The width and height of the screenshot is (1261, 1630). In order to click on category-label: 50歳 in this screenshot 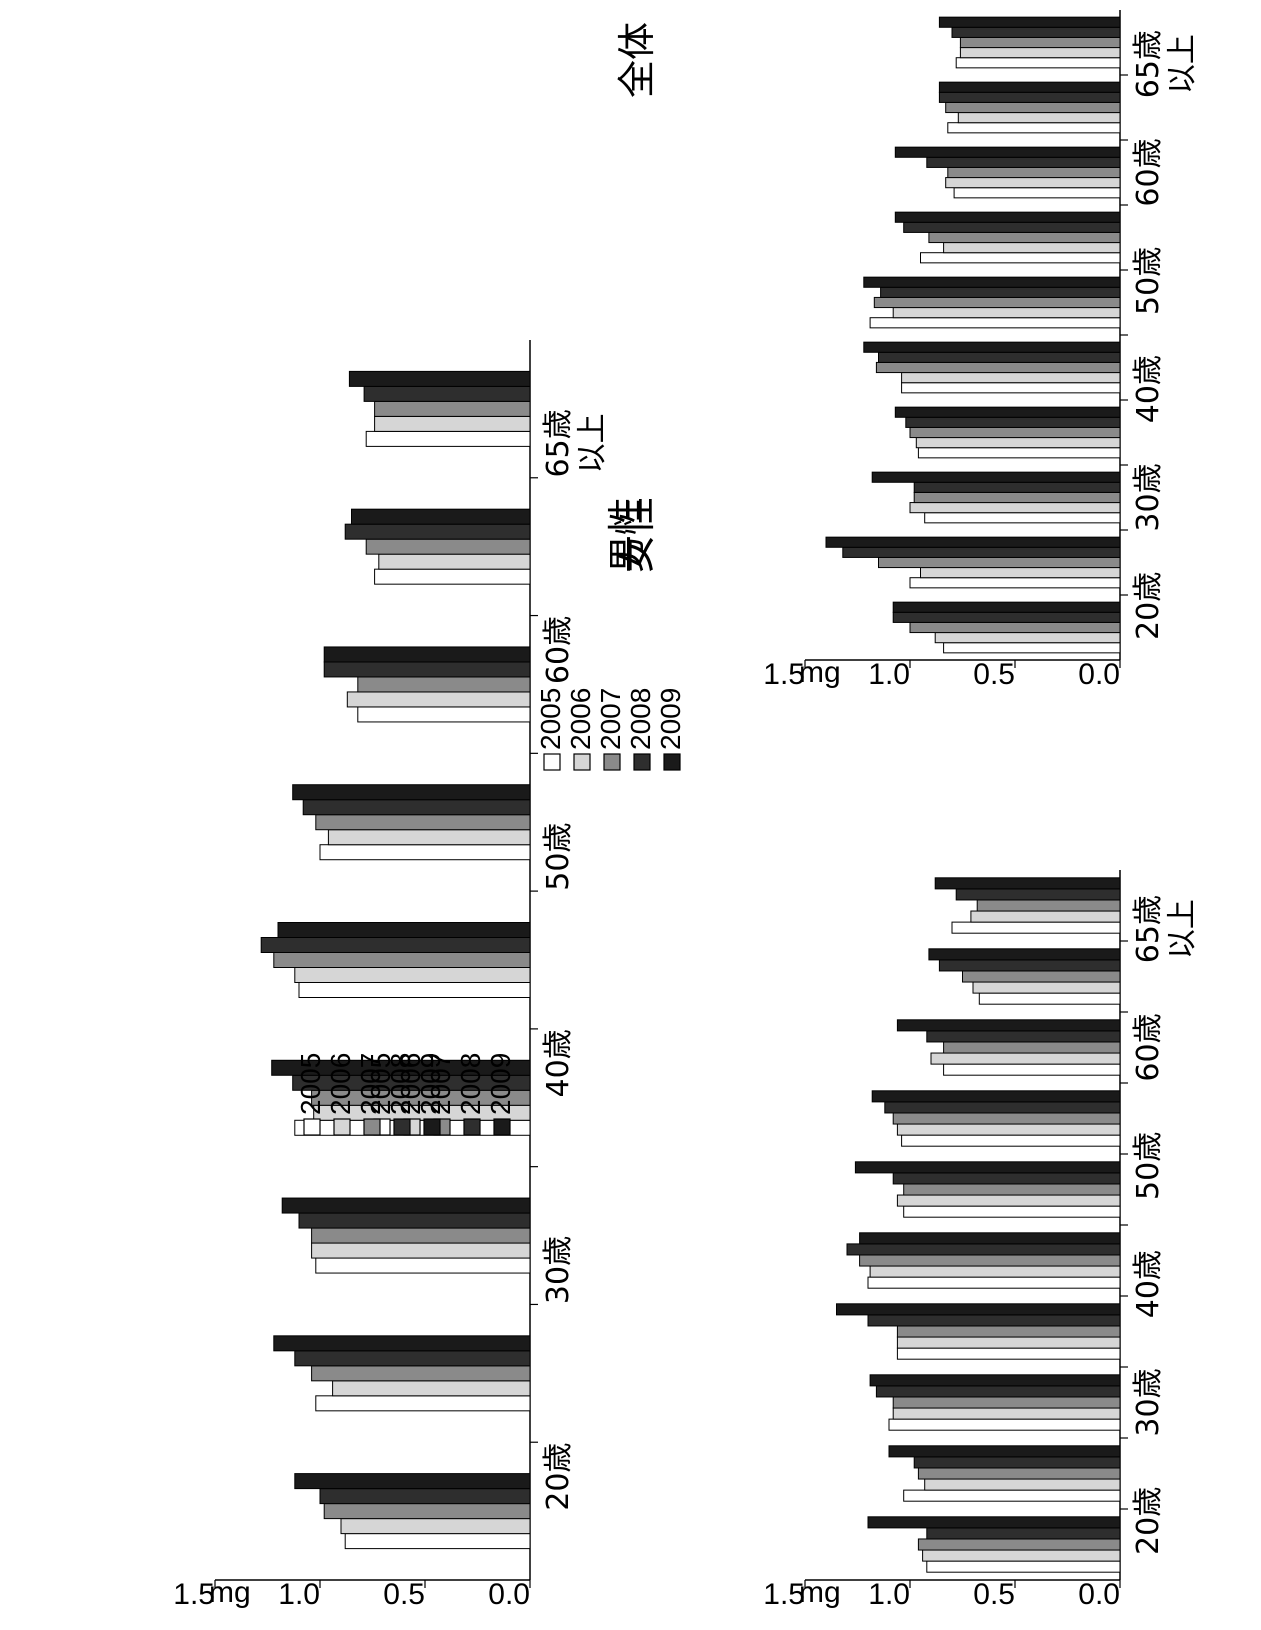, I will do `click(558, 857)`.